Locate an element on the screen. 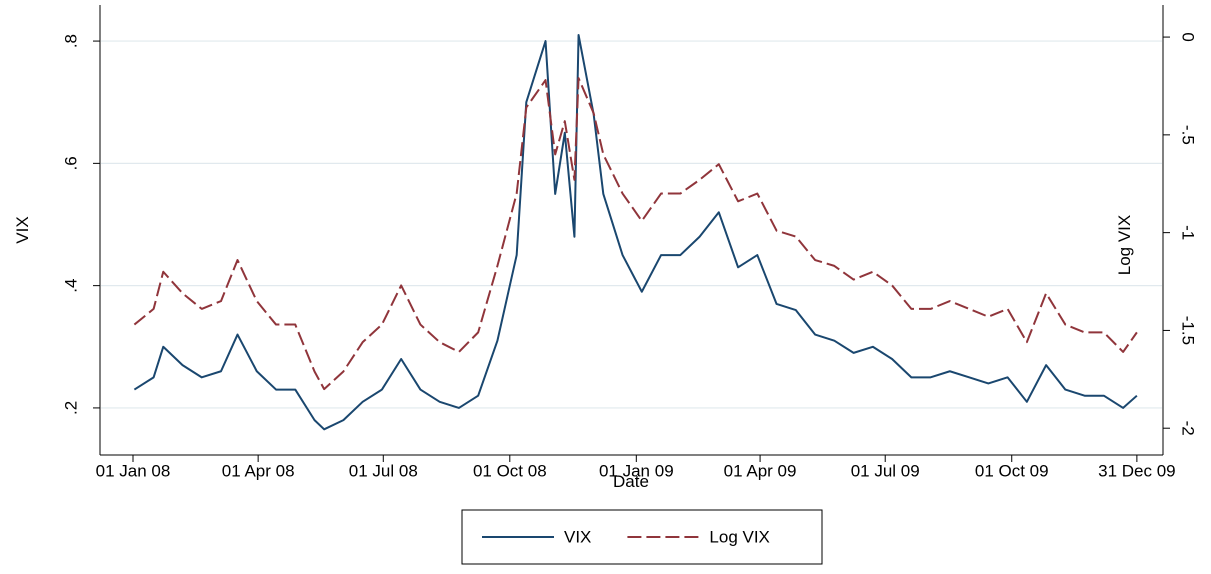 The height and width of the screenshot is (574, 1211). x-tick-label: 01 Jul 08 is located at coordinates (383, 470).